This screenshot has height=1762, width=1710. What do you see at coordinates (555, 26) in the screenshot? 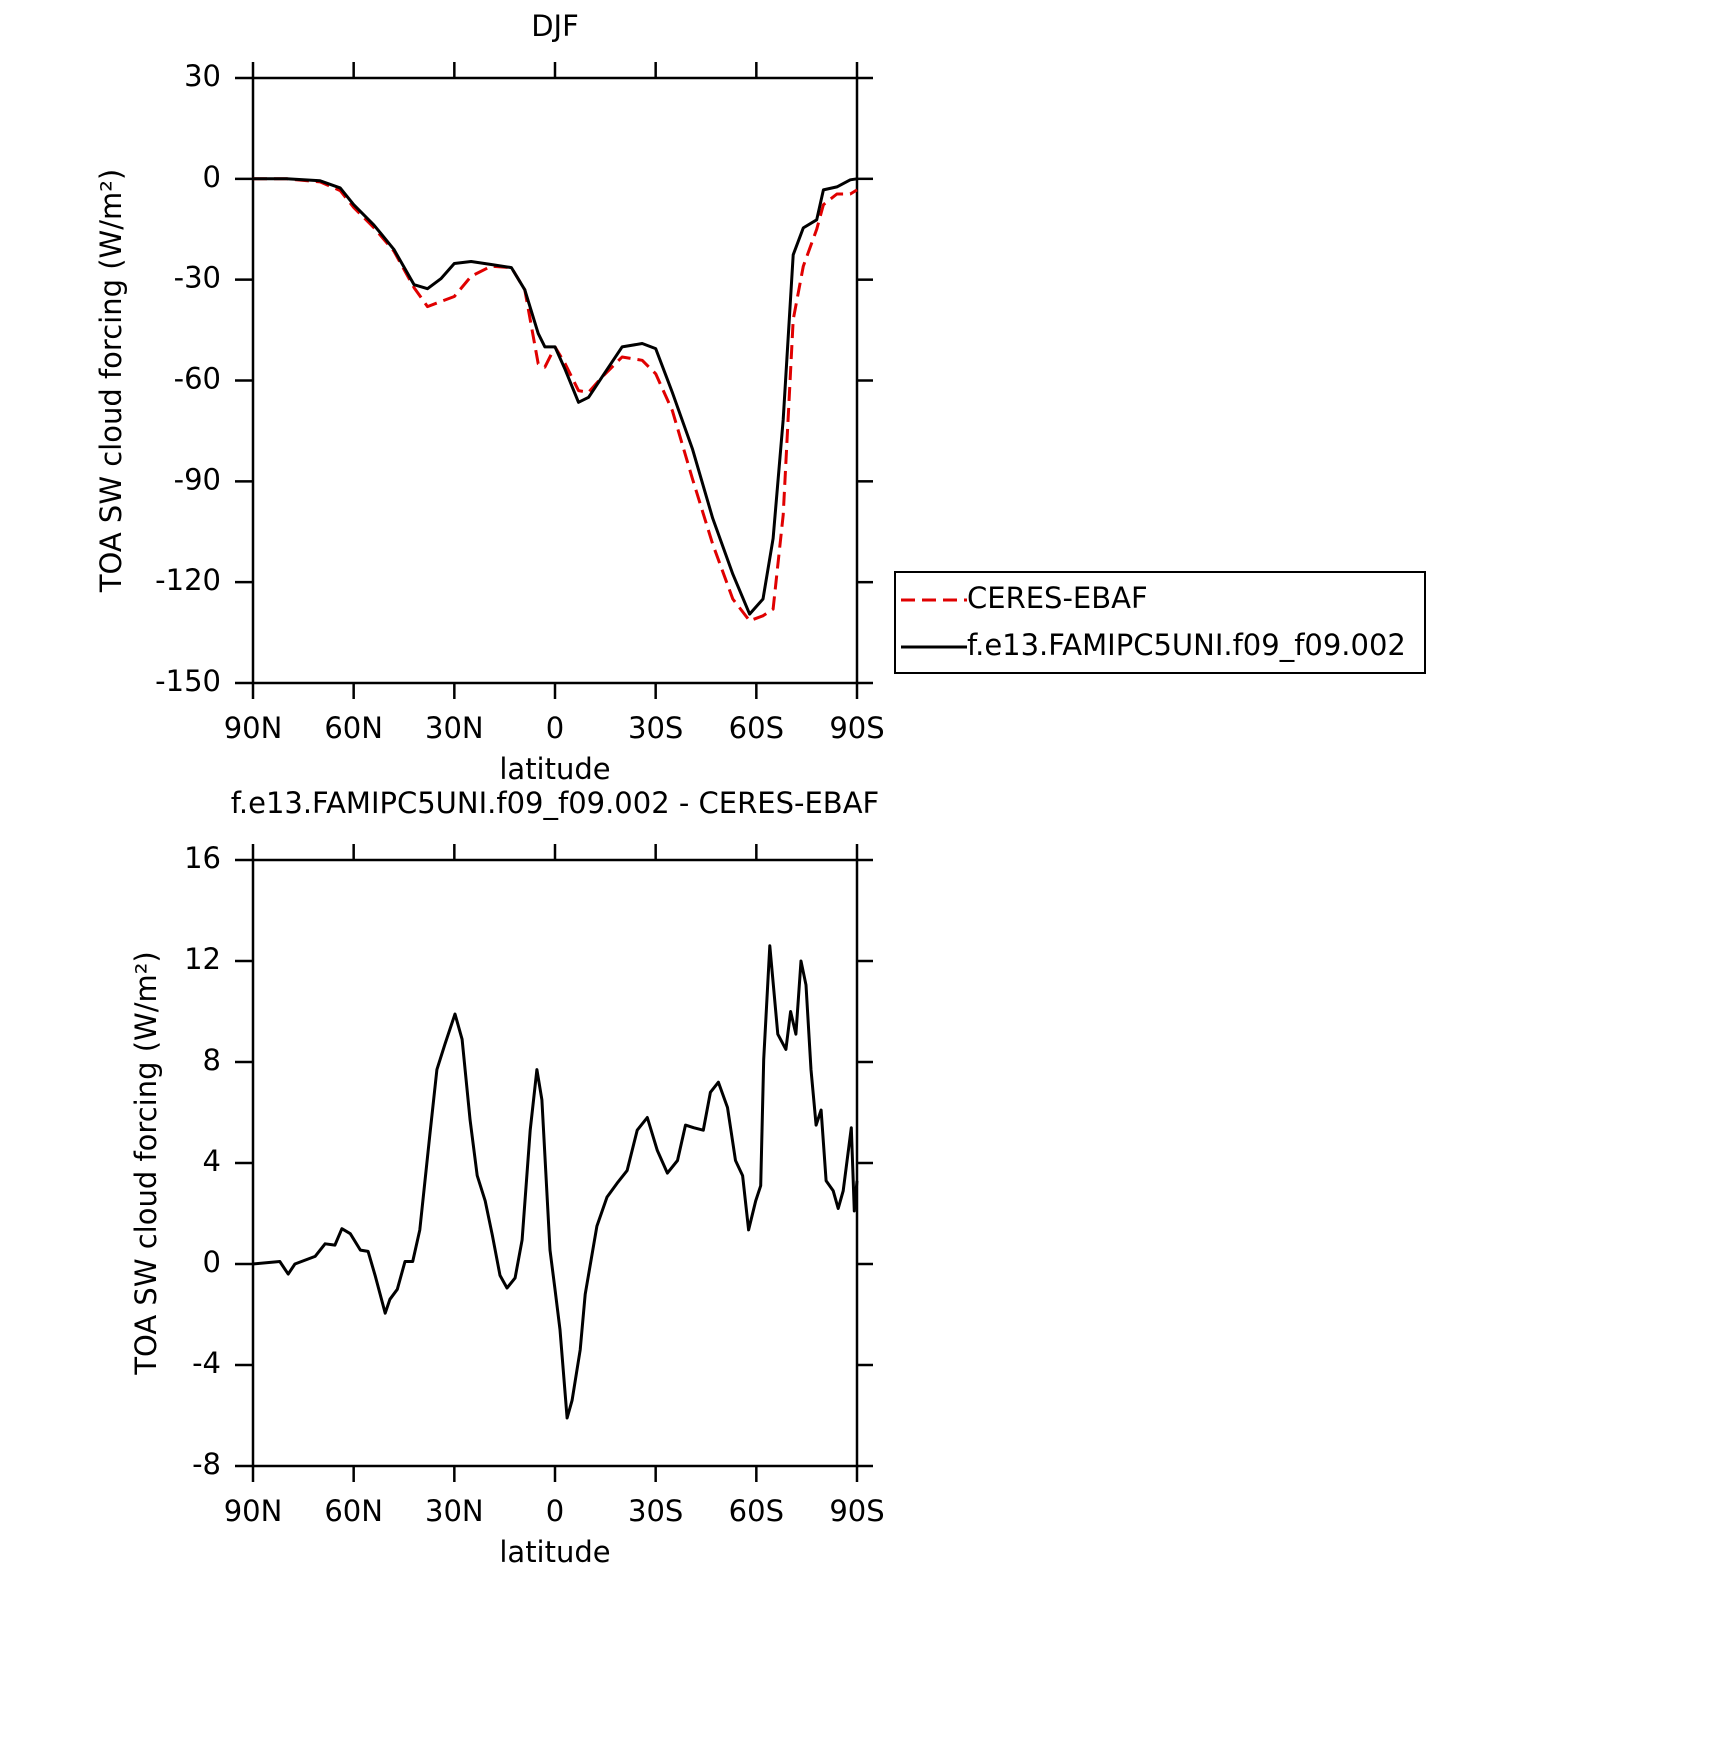
I see `chart-title: DJF` at bounding box center [555, 26].